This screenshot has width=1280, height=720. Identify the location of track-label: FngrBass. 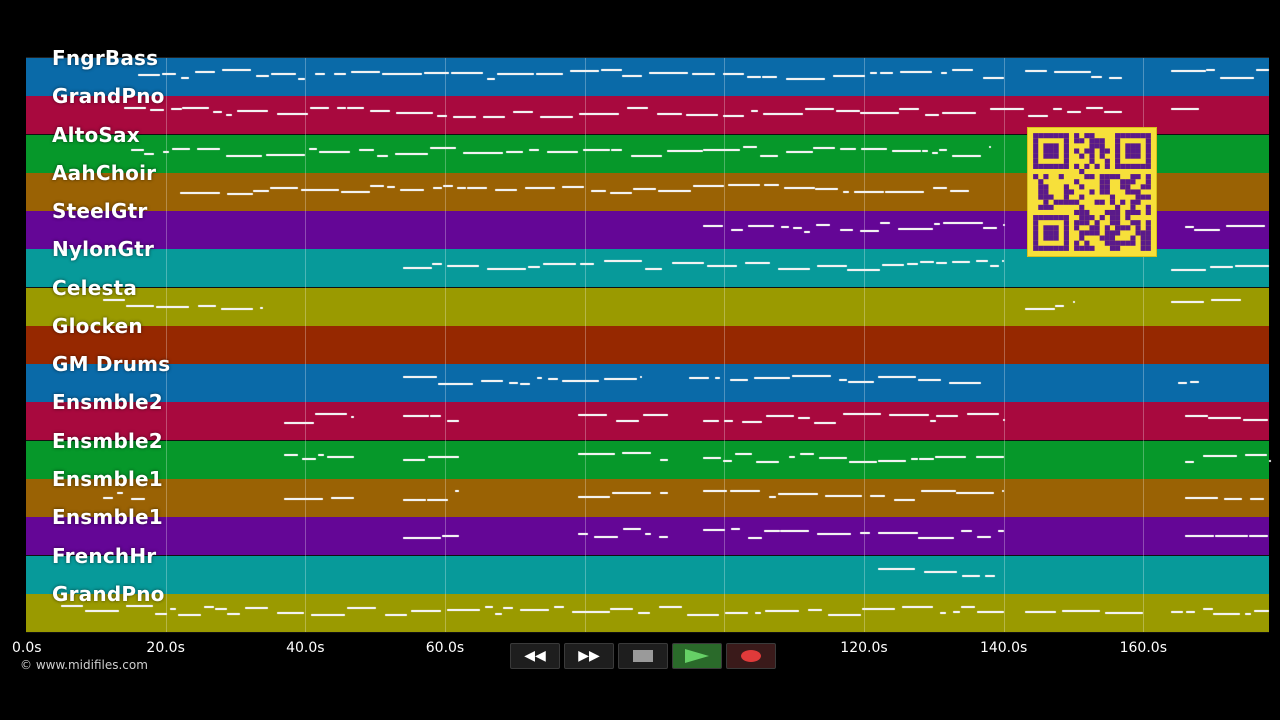
(105, 58).